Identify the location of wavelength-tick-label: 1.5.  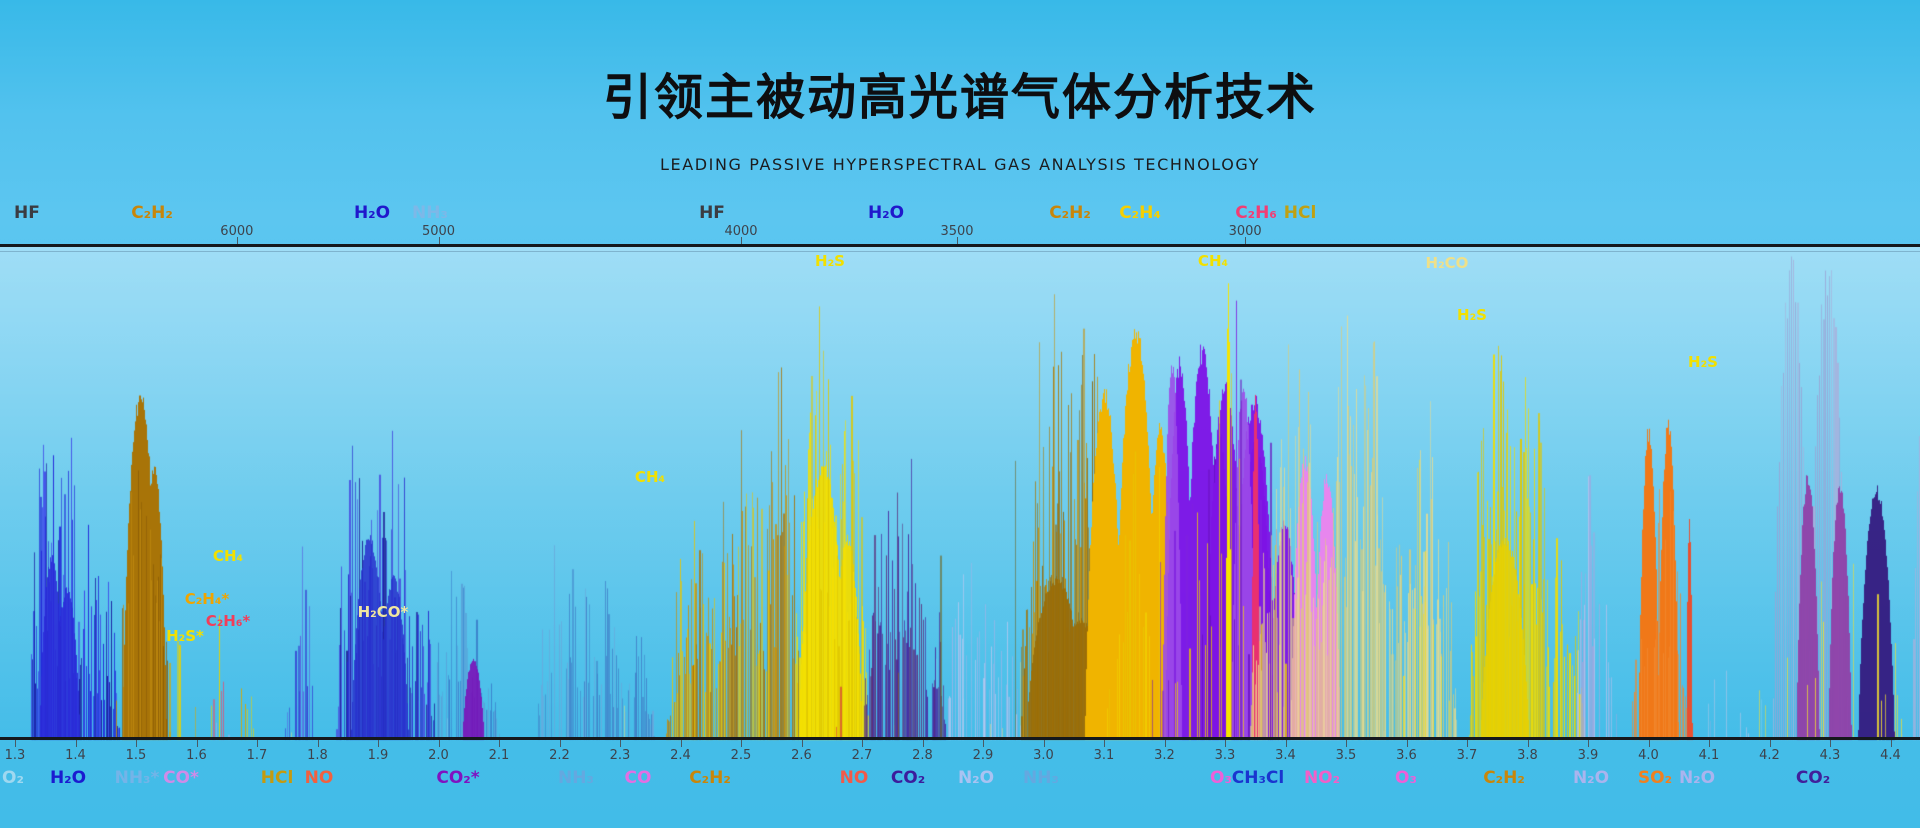
(136, 755).